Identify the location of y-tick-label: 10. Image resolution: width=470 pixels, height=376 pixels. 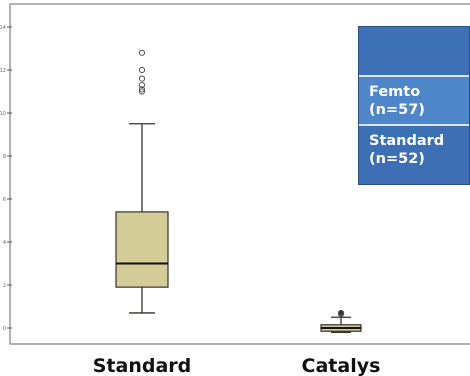
(3, 114).